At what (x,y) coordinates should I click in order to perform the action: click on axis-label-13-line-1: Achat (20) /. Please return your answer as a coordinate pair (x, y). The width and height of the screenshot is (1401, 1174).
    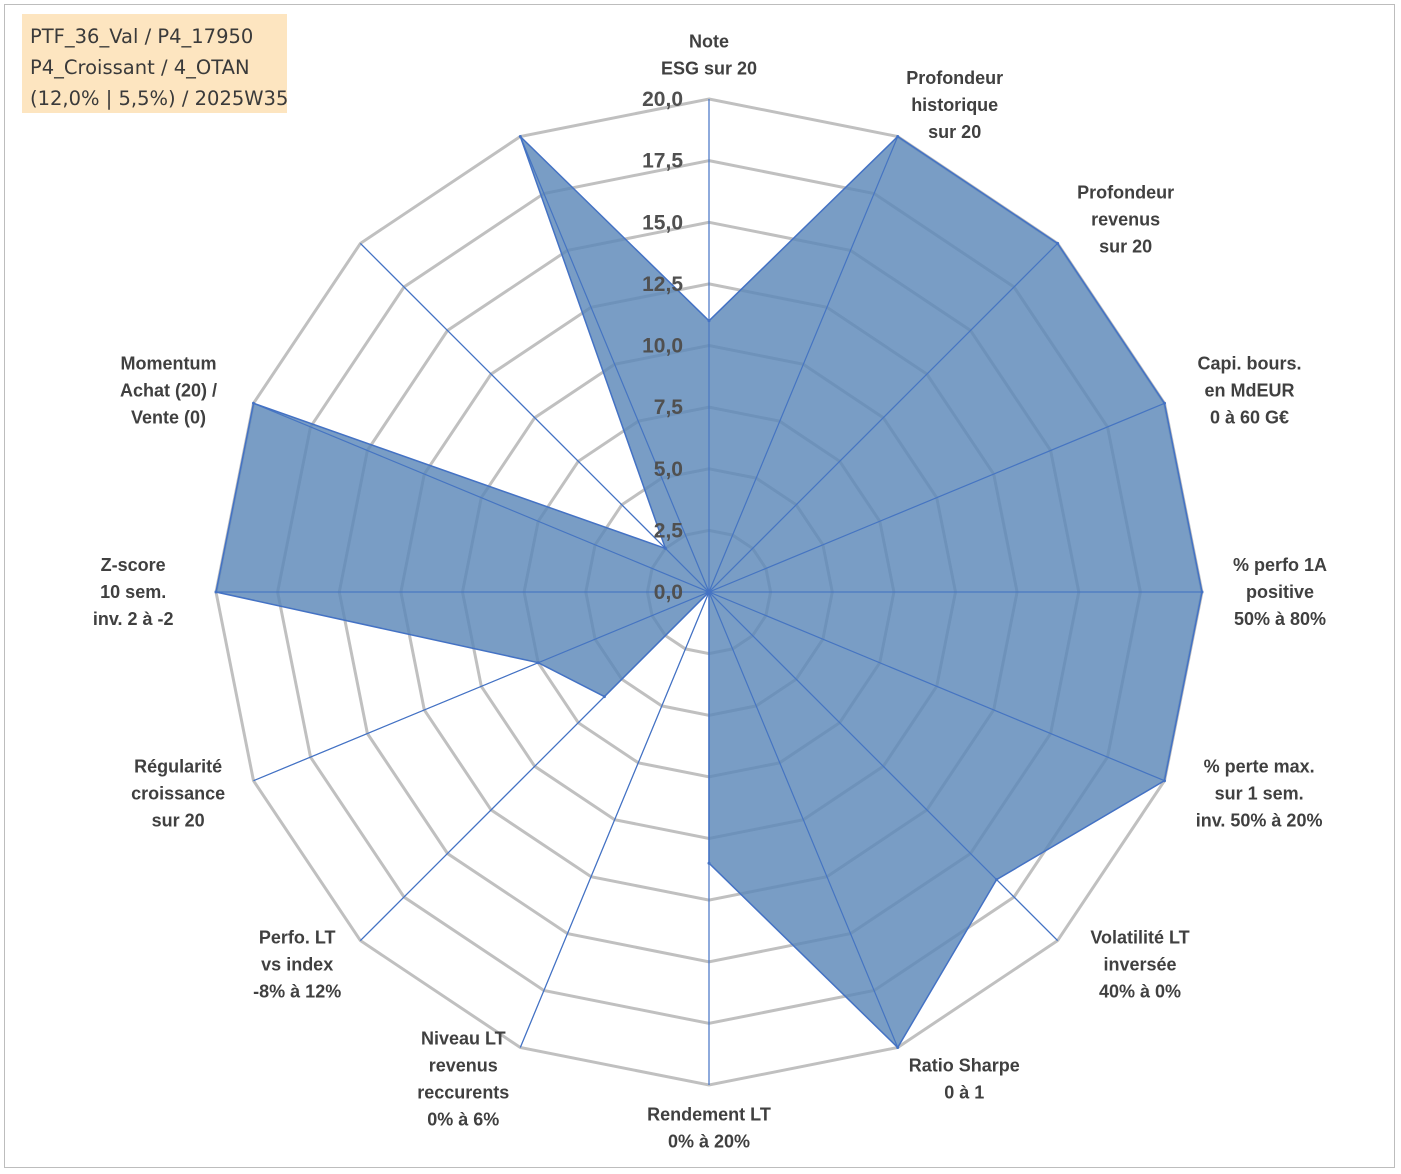
    Looking at the image, I should click on (168, 390).